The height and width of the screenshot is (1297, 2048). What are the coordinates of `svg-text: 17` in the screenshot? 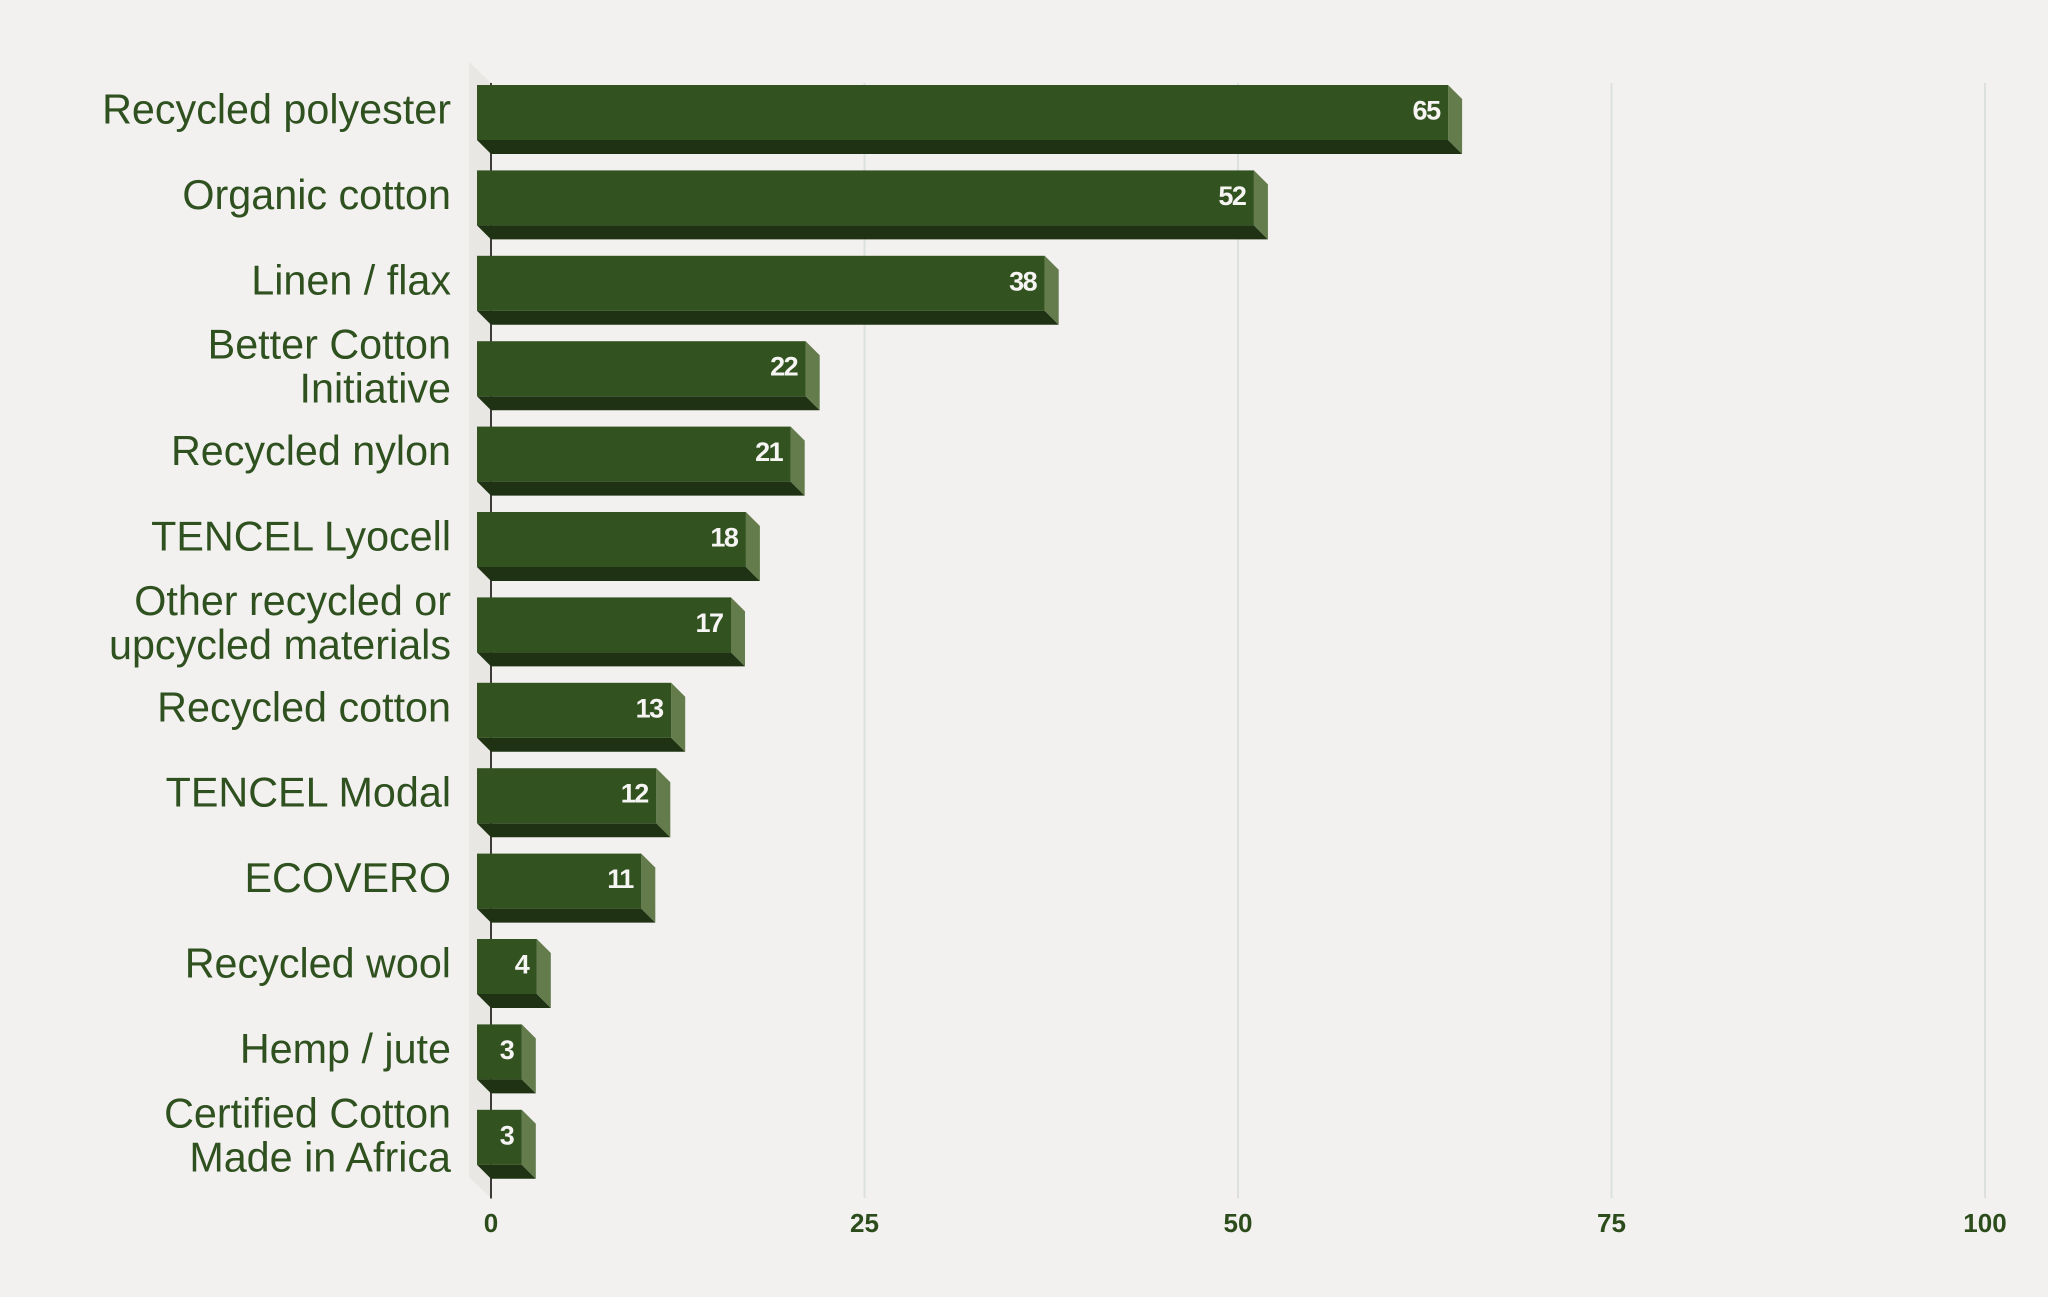 It's located at (709, 623).